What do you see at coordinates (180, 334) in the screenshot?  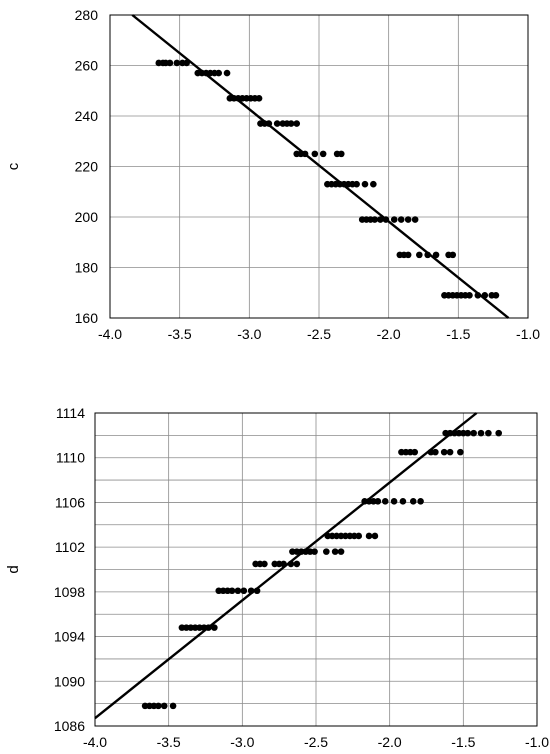 I see `chart-c-x-tick-label-1: -3.5` at bounding box center [180, 334].